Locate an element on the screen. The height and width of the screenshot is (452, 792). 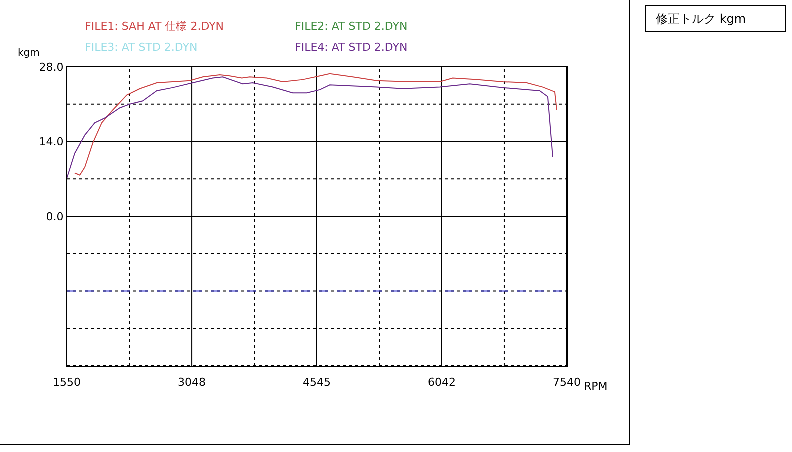
legend-label: FILE3: AT STD 2.DYN is located at coordinates (141, 47).